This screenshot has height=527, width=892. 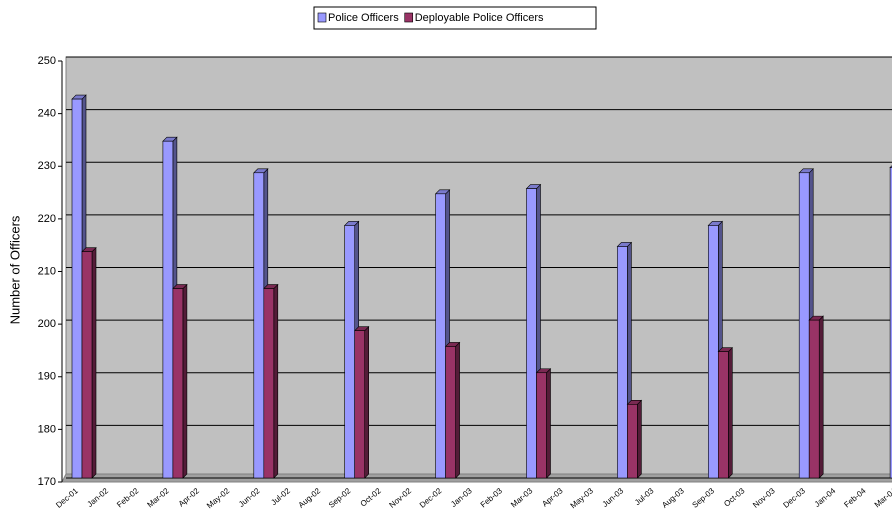 What do you see at coordinates (47, 219) in the screenshot?
I see `y-tick-label: 220` at bounding box center [47, 219].